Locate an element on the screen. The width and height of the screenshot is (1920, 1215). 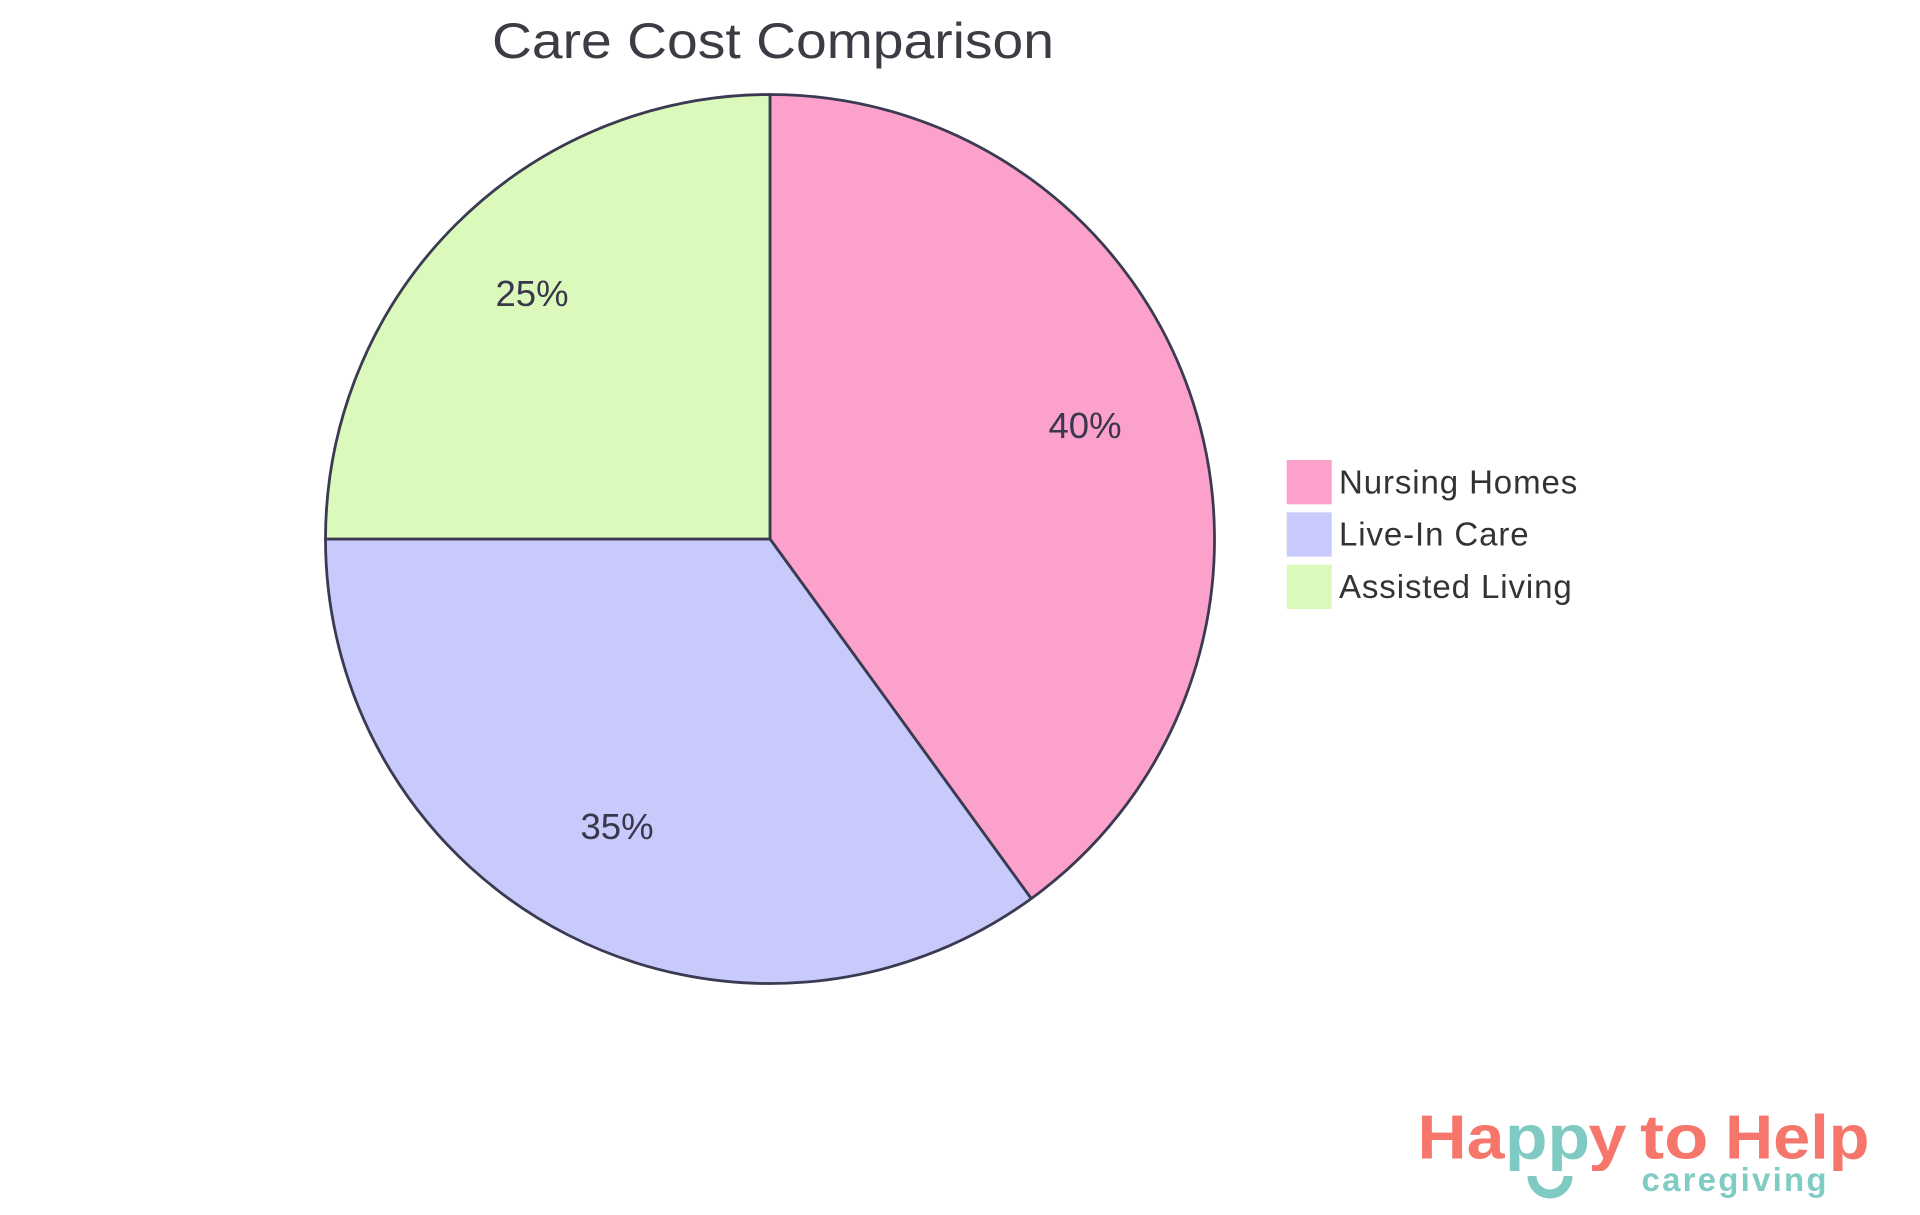
svg-text: to is located at coordinates (1674, 1138).